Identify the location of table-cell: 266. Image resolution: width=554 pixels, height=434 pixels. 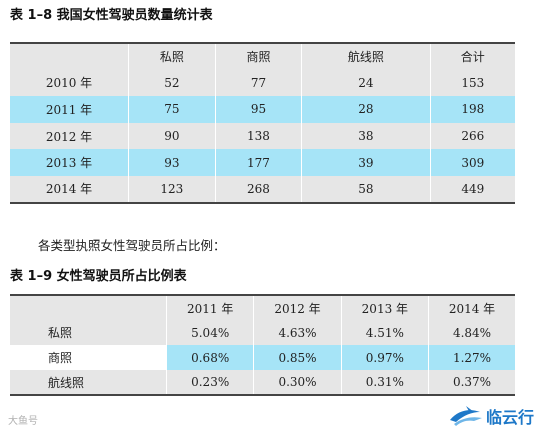
(472, 136).